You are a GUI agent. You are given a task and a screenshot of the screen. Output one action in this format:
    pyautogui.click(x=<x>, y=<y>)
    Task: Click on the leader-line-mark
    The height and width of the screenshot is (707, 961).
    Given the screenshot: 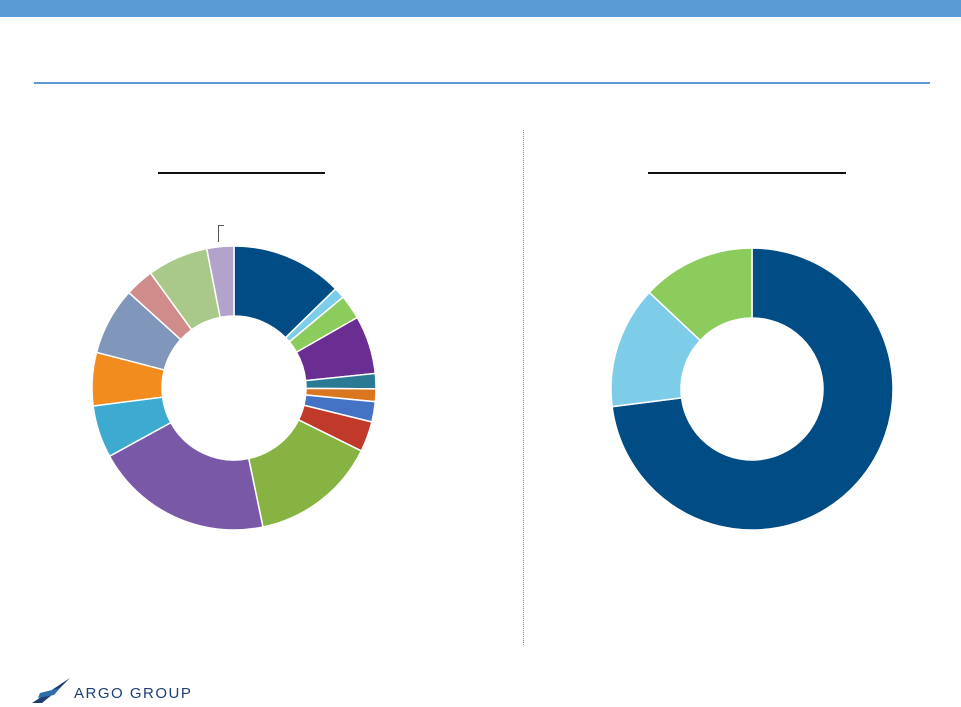 What is the action you would take?
    pyautogui.click(x=221, y=233)
    